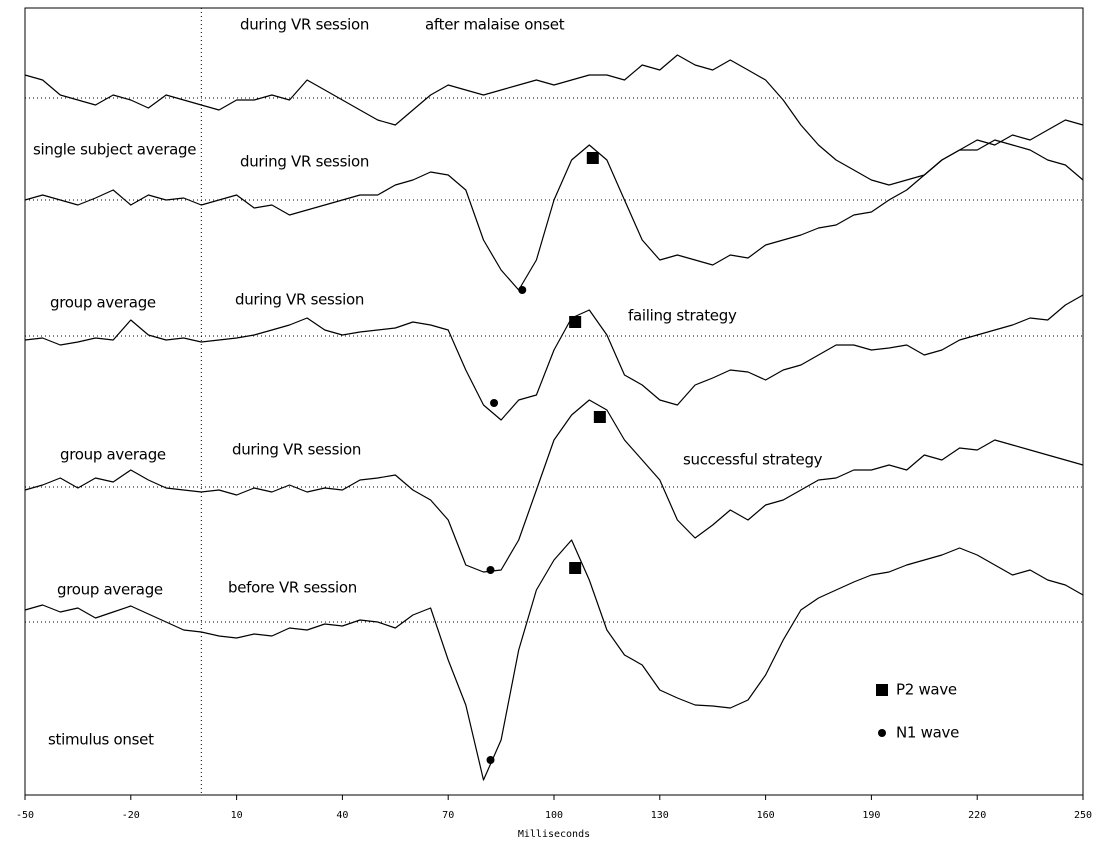  Describe the element at coordinates (977, 815) in the screenshot. I see `x-tick-label: 220` at that location.